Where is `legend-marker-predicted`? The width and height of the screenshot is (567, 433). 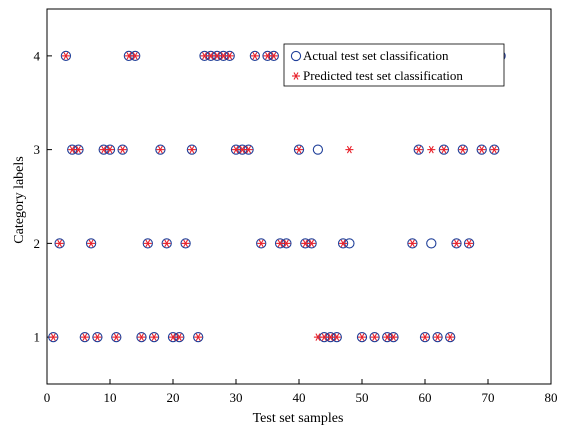 legend-marker-predicted is located at coordinates (296, 76).